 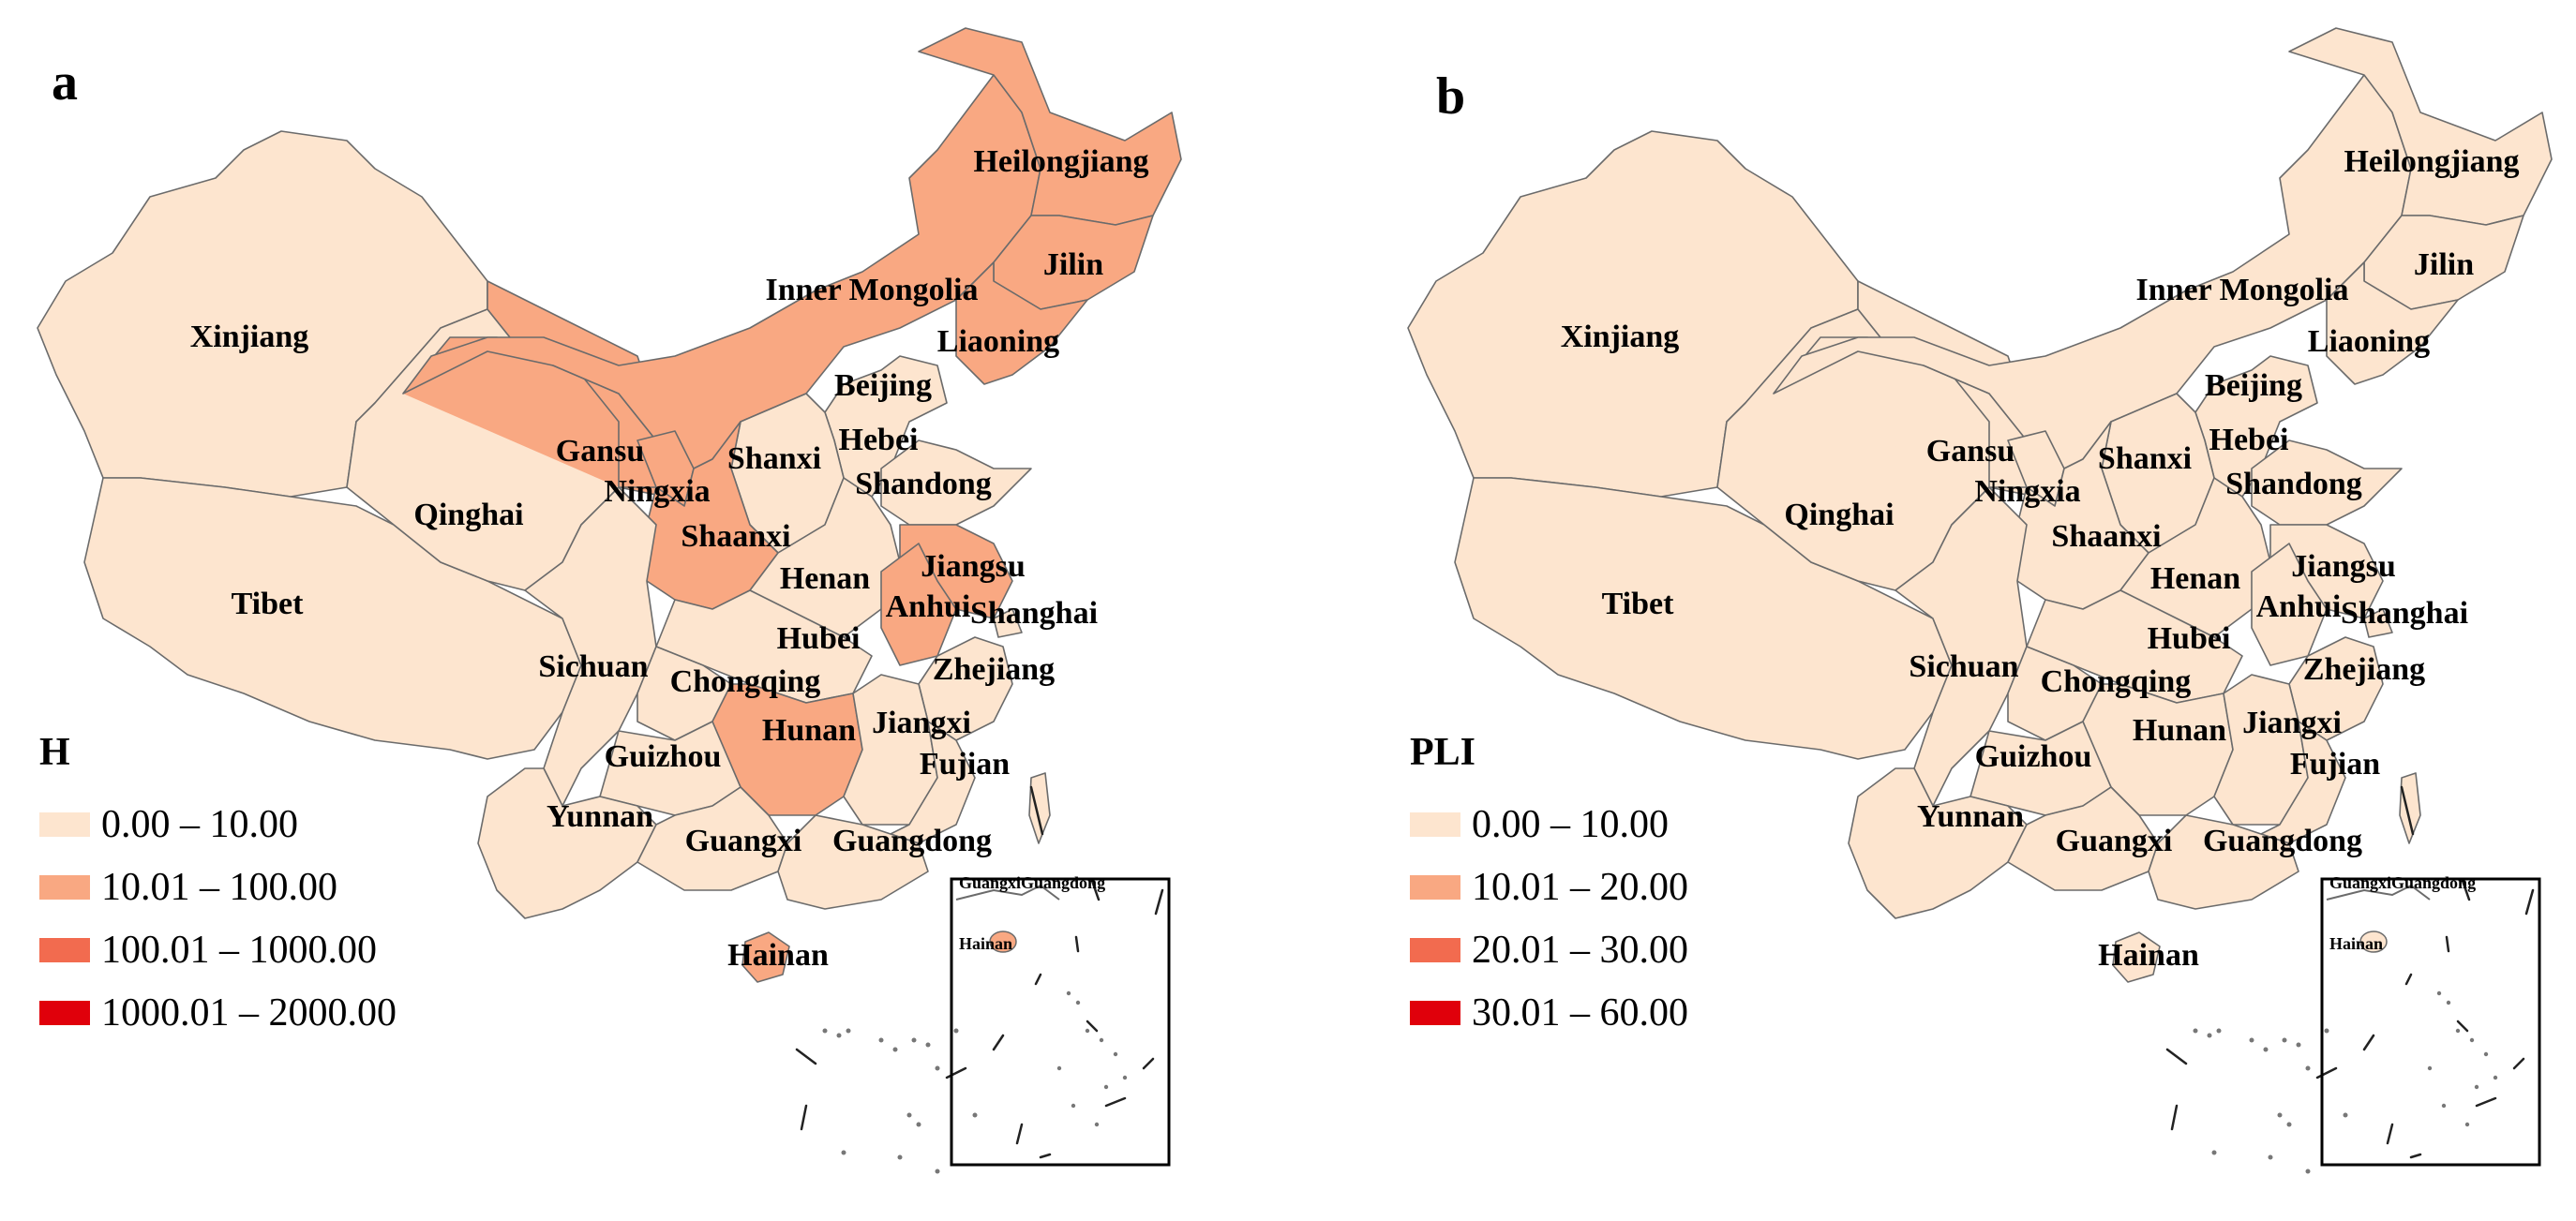 What do you see at coordinates (948, 979) in the screenshot?
I see `islands-layer` at bounding box center [948, 979].